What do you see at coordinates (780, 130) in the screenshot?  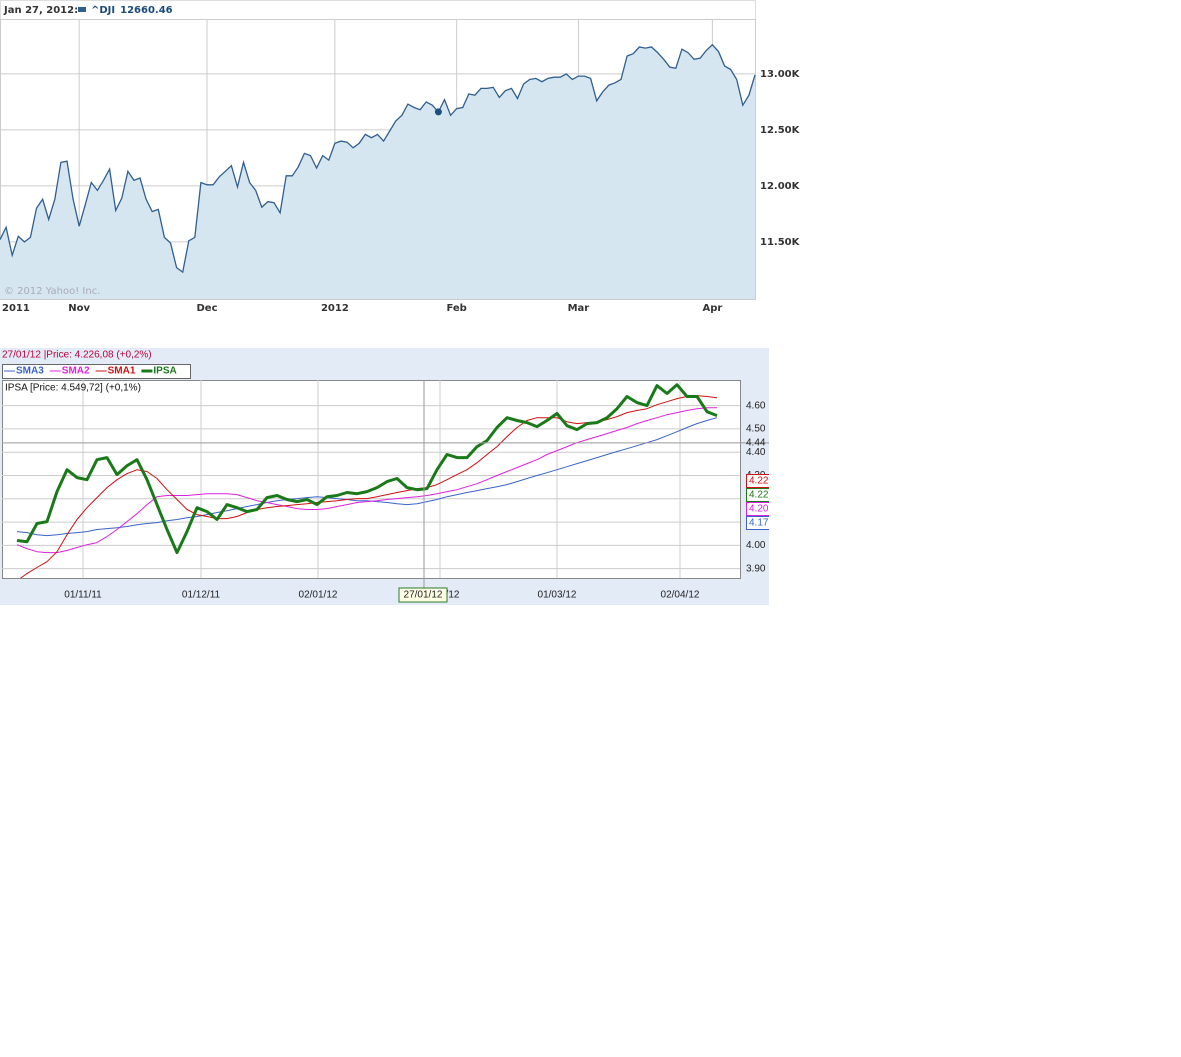 I see `y-tick-label: 12.50K` at bounding box center [780, 130].